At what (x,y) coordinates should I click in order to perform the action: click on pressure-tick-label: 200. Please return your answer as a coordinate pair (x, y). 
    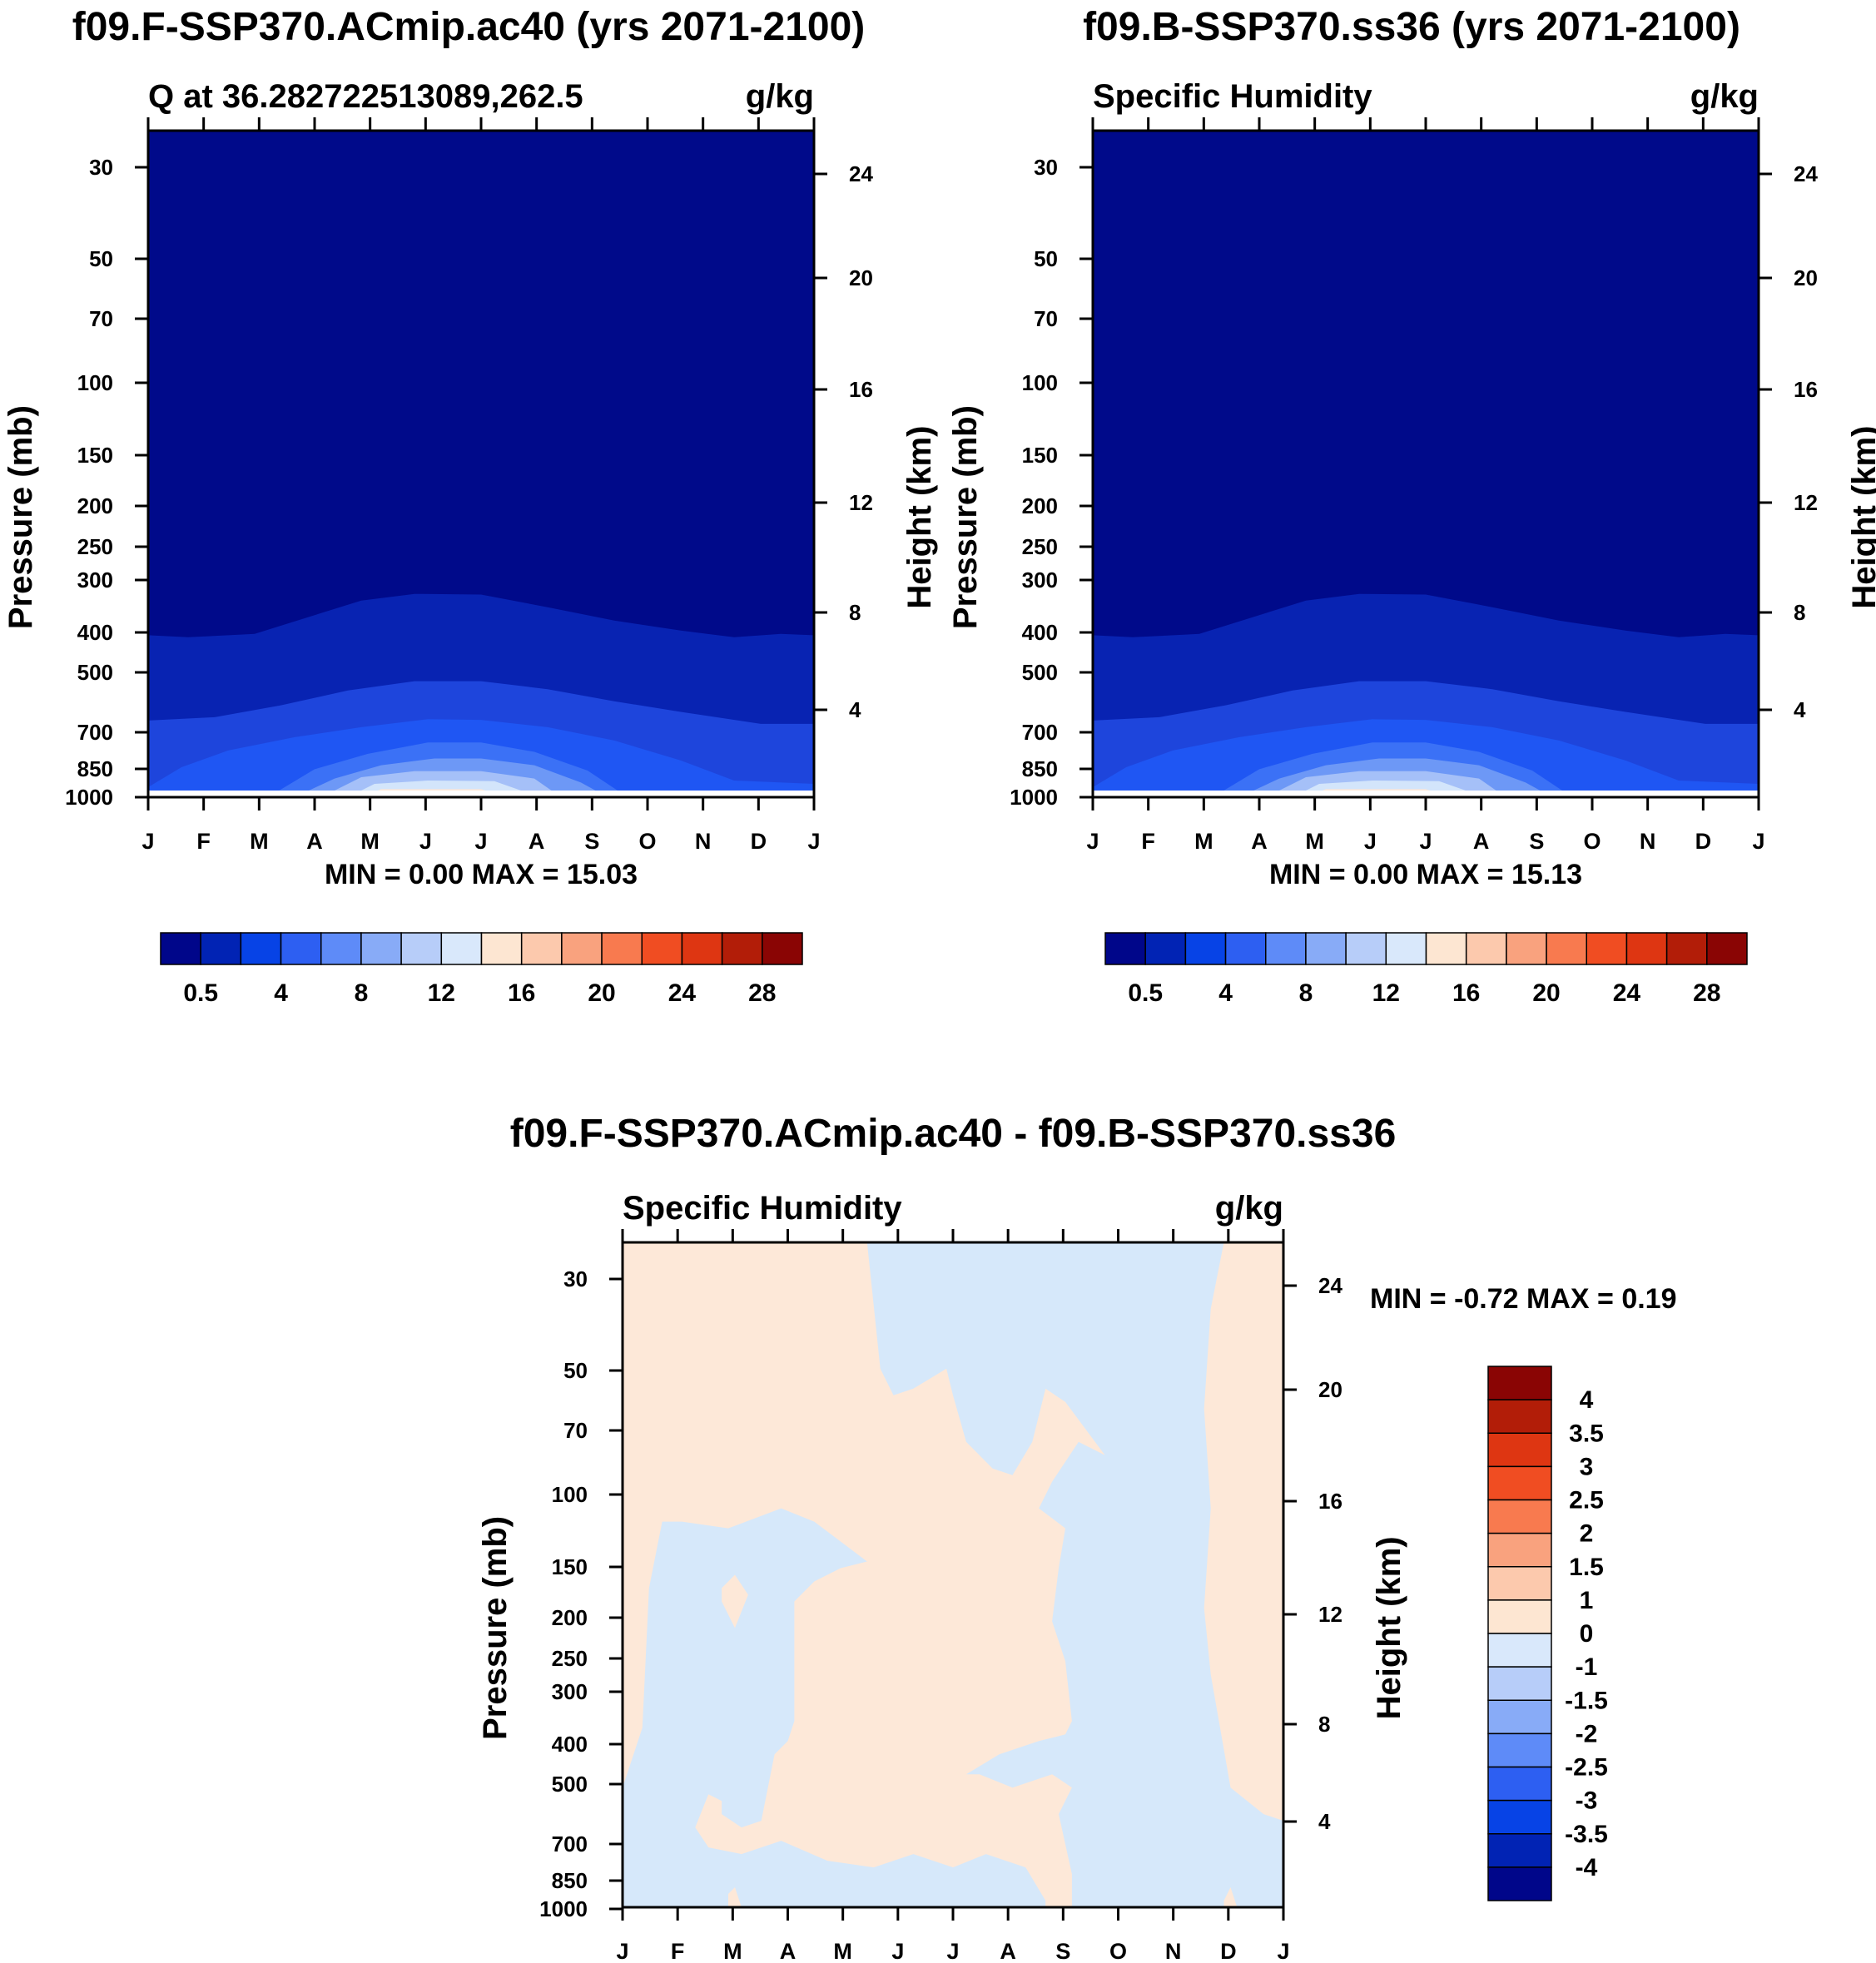
    Looking at the image, I should click on (95, 505).